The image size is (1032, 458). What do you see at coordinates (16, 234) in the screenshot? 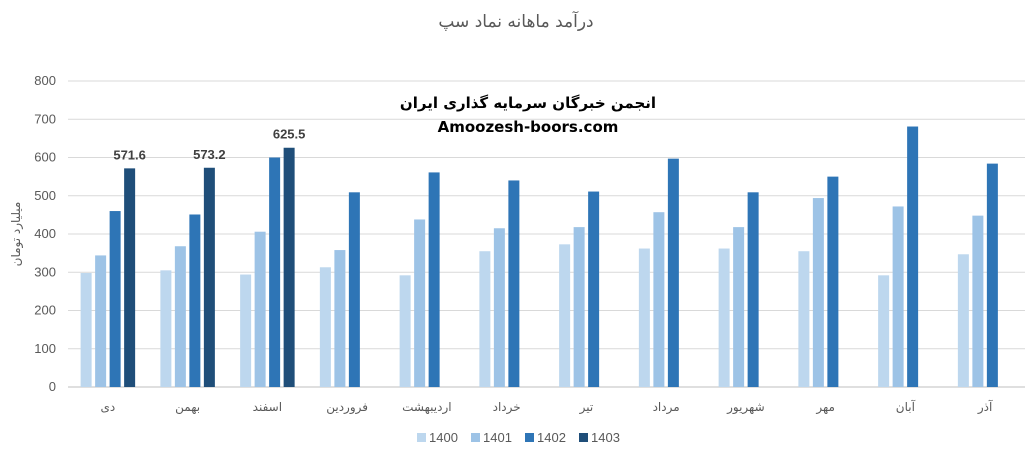
I see `y-axis-label: میلیارد تومان` at bounding box center [16, 234].